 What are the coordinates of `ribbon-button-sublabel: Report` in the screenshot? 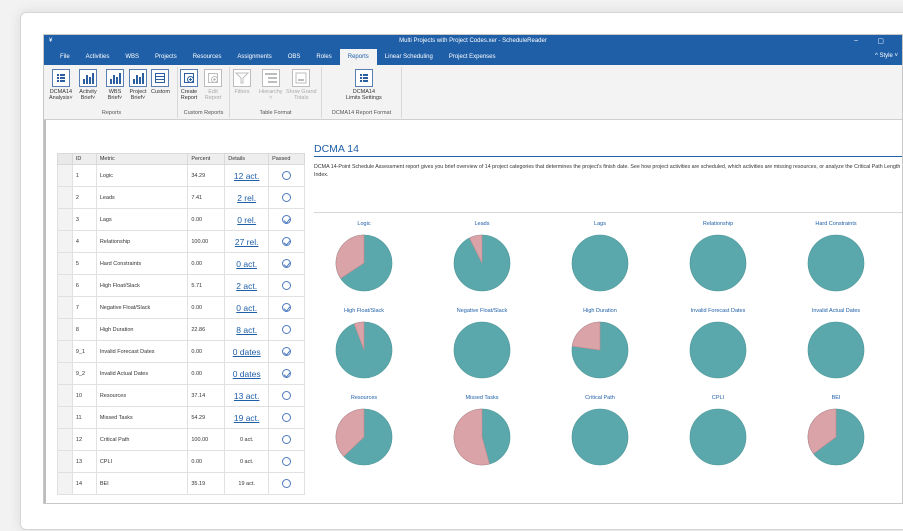 It's located at (213, 98).